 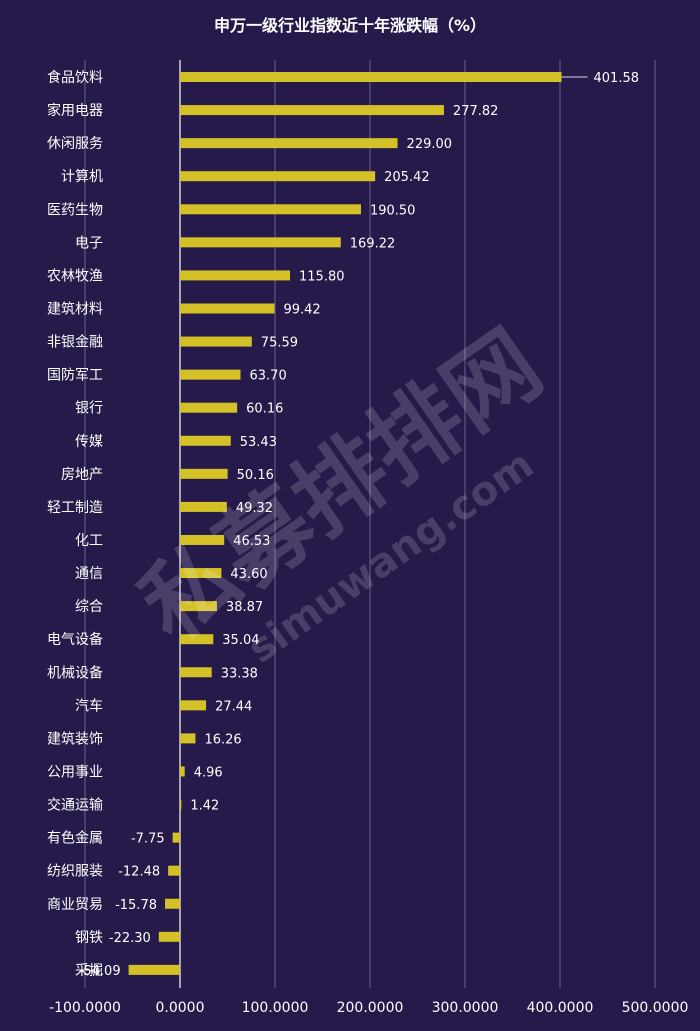 I want to click on category-label: 轻工制造, so click(x=75, y=508).